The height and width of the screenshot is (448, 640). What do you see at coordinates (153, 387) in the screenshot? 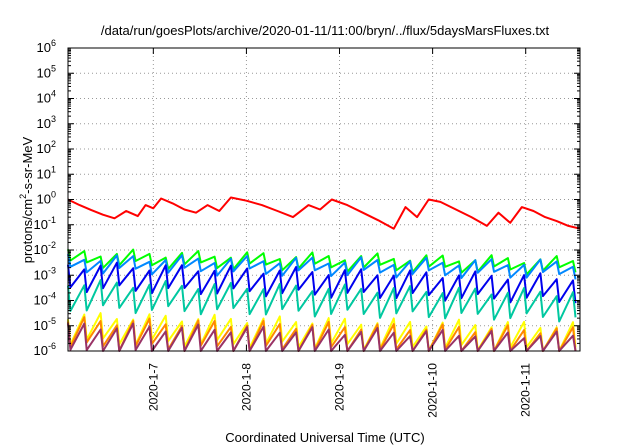
I see `x-tick-label: 2020-1-7` at bounding box center [153, 387].